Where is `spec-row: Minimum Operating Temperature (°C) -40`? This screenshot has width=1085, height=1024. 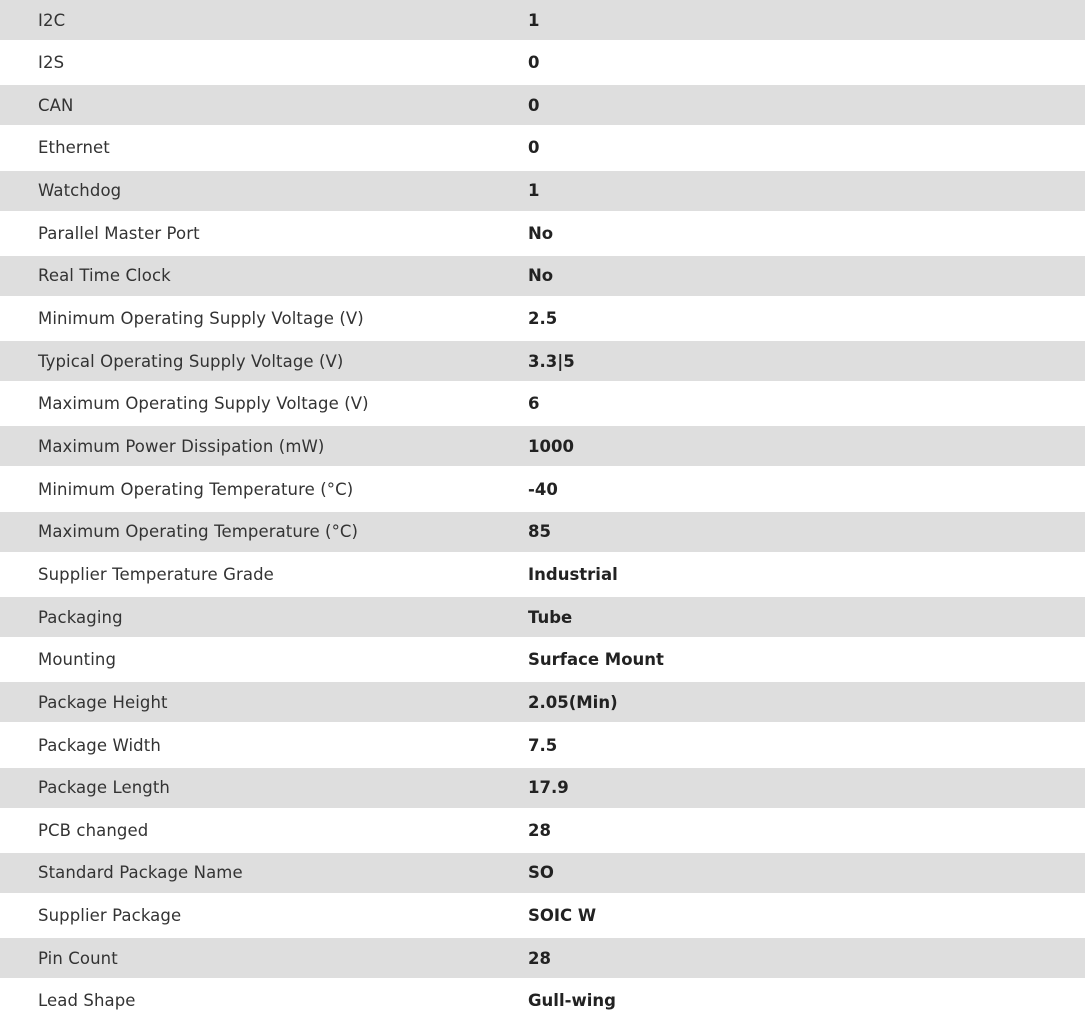 spec-row: Minimum Operating Temperature (°C) -40 is located at coordinates (542, 489).